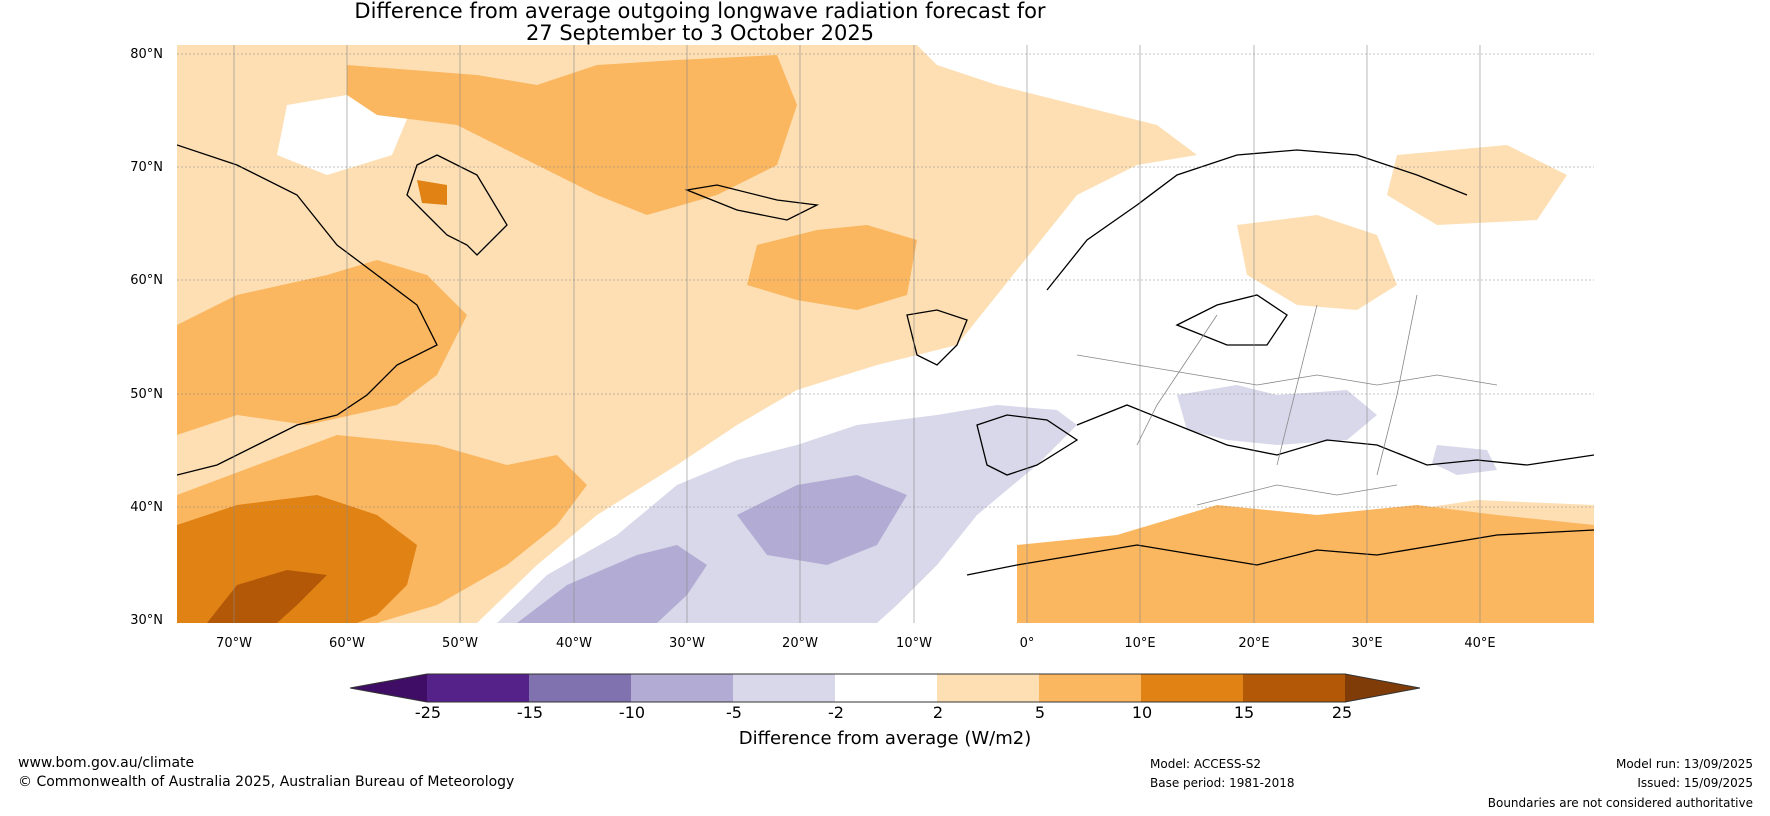 The width and height of the screenshot is (1770, 816). Describe the element at coordinates (146, 167) in the screenshot. I see `lat-label-70n: 70°N` at that location.